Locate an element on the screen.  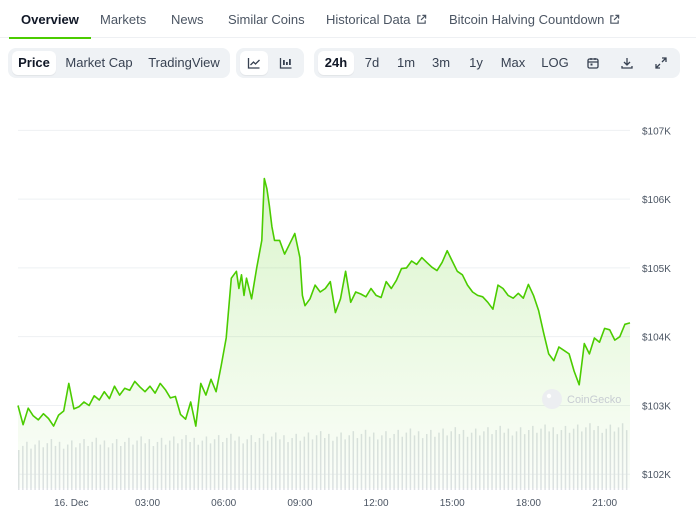
range-24h-button: 24h is located at coordinates (336, 63).